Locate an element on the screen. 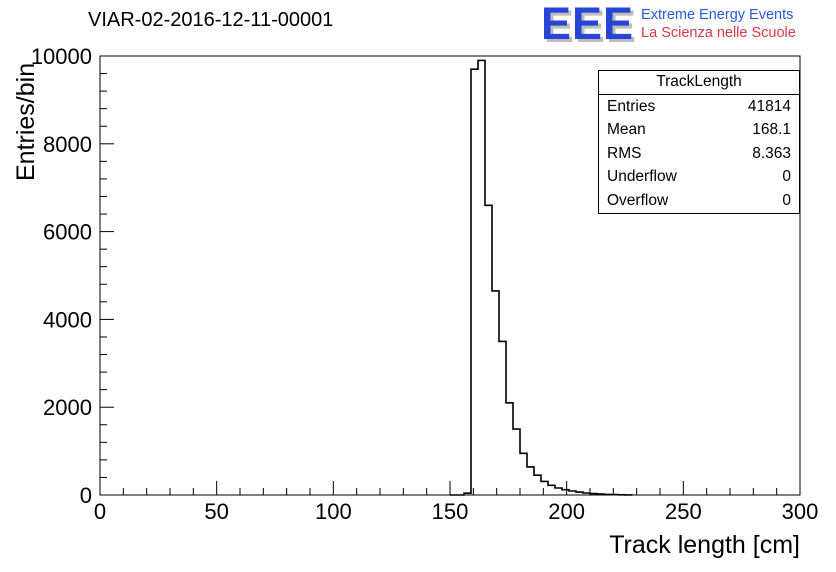 The image size is (836, 572). plot-title: VIAR-02-2016-12-11-00001 is located at coordinates (211, 20).